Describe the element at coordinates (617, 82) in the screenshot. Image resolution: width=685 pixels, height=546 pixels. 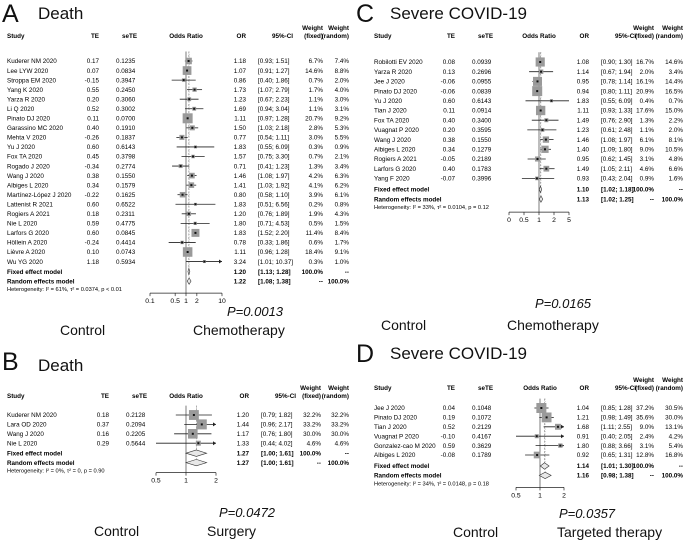
I see `study-ci: [0.78; 1.14]` at that location.